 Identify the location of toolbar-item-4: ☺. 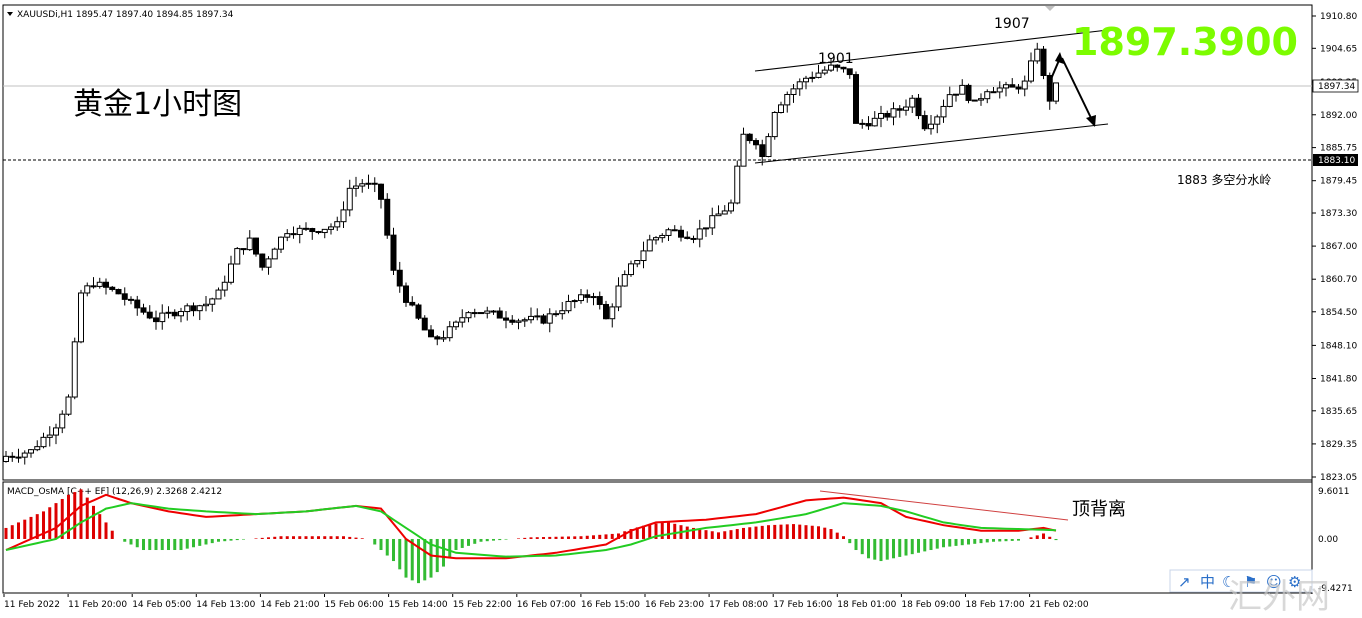
(1274, 582).